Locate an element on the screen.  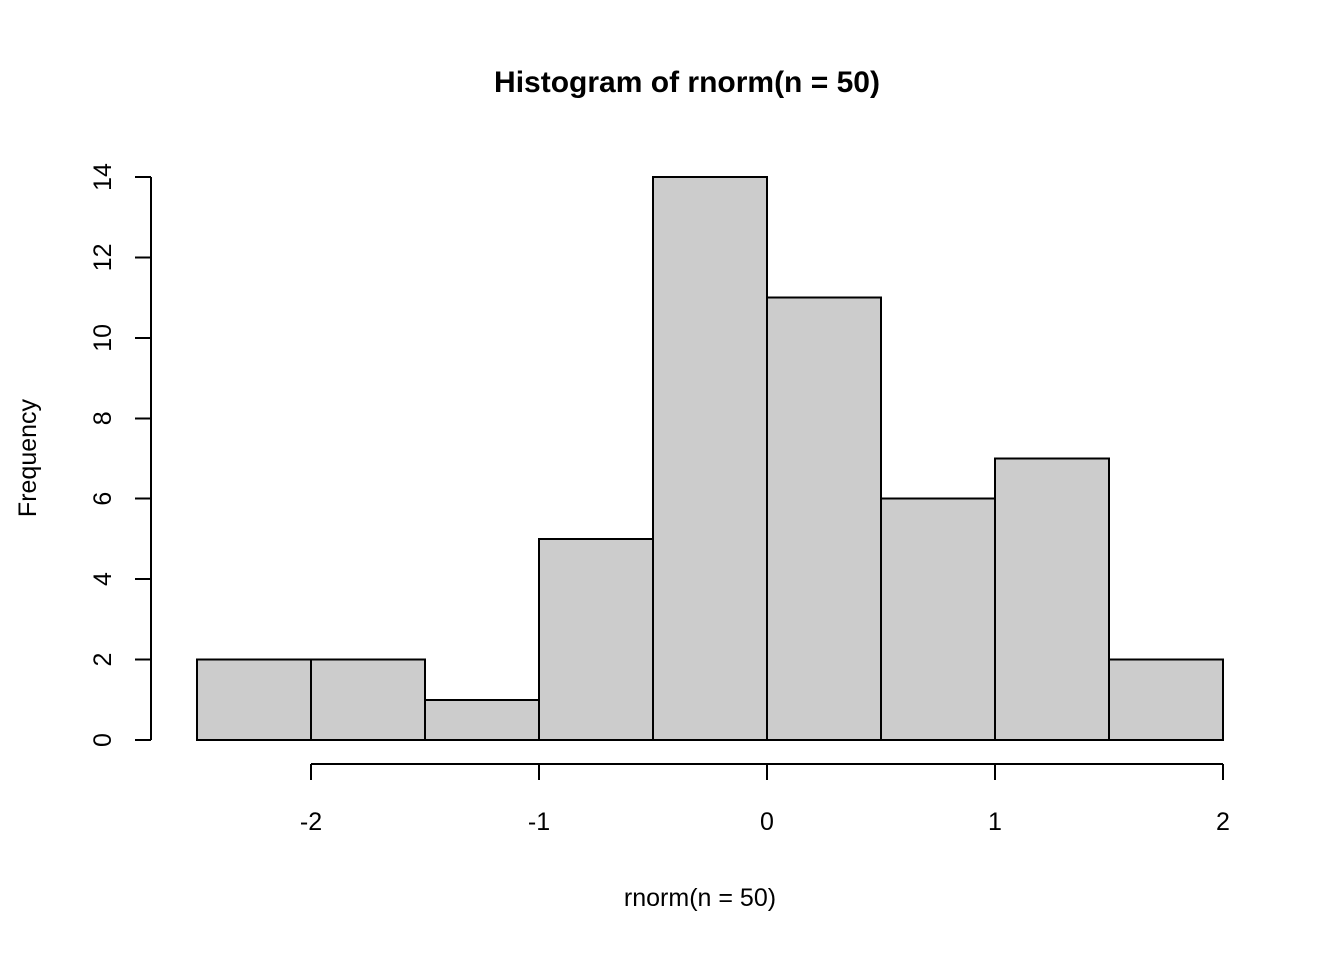
x-tick-label: 0 is located at coordinates (767, 822).